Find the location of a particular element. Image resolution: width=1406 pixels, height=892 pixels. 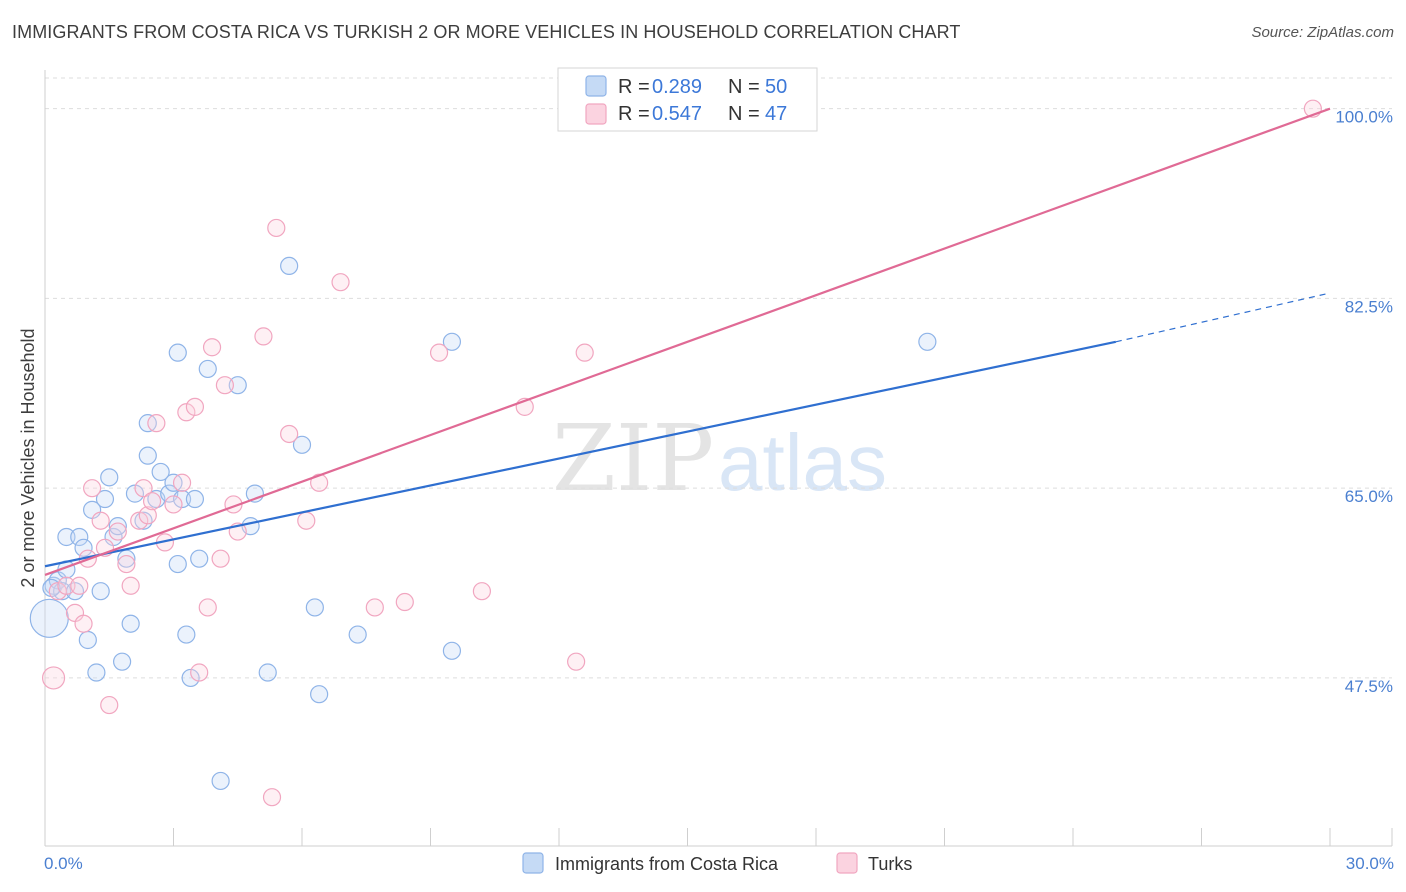

watermark-zip: ZIP is located at coordinates (633, 458).